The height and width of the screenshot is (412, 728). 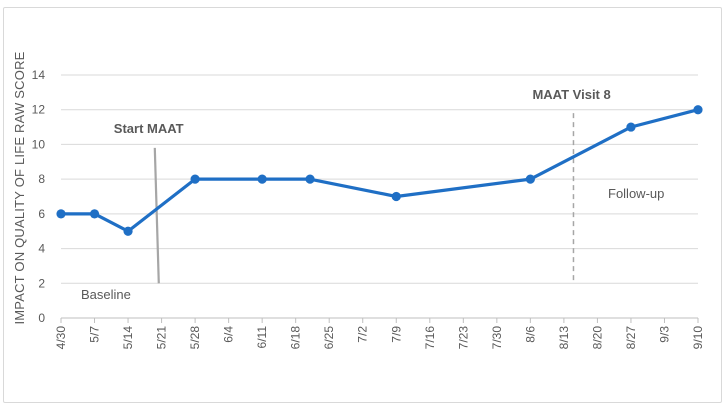 I want to click on x-tick-label: 6/18, so click(x=296, y=338).